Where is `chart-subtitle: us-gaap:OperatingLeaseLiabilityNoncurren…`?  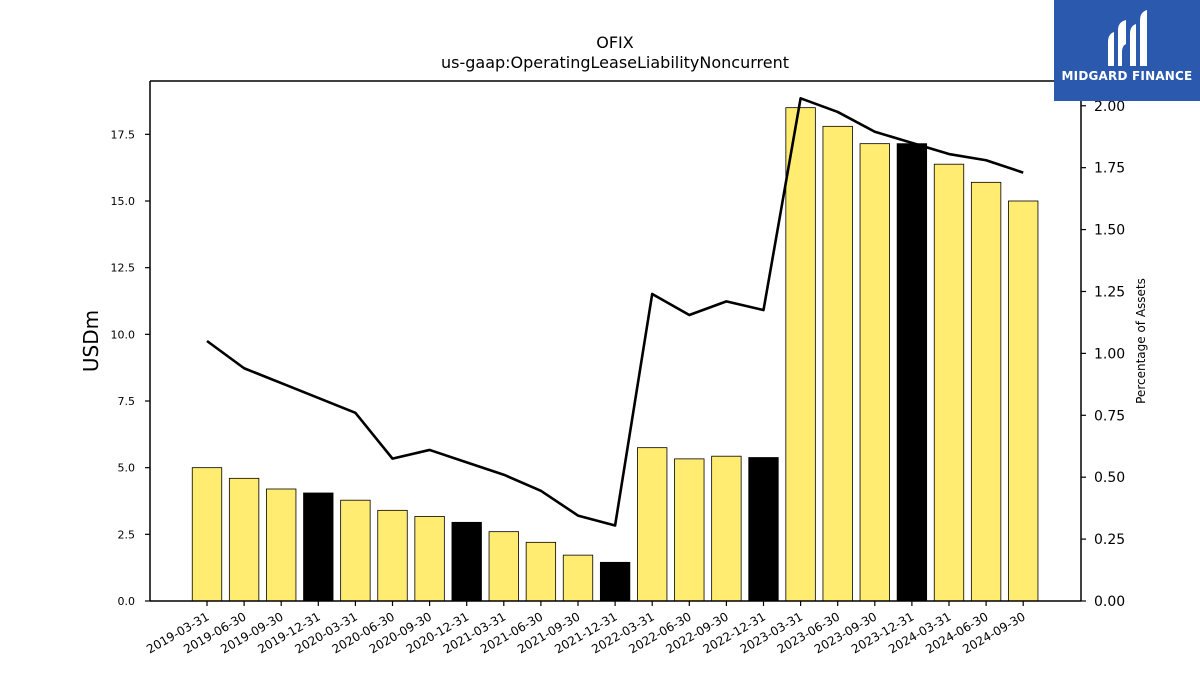 chart-subtitle: us-gaap:OperatingLeaseLiabilityNoncurren… is located at coordinates (615, 62).